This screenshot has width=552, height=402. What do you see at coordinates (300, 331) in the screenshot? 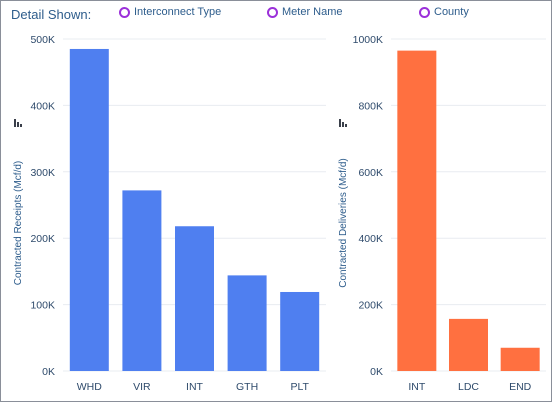
I see `receipts-bar-plt` at bounding box center [300, 331].